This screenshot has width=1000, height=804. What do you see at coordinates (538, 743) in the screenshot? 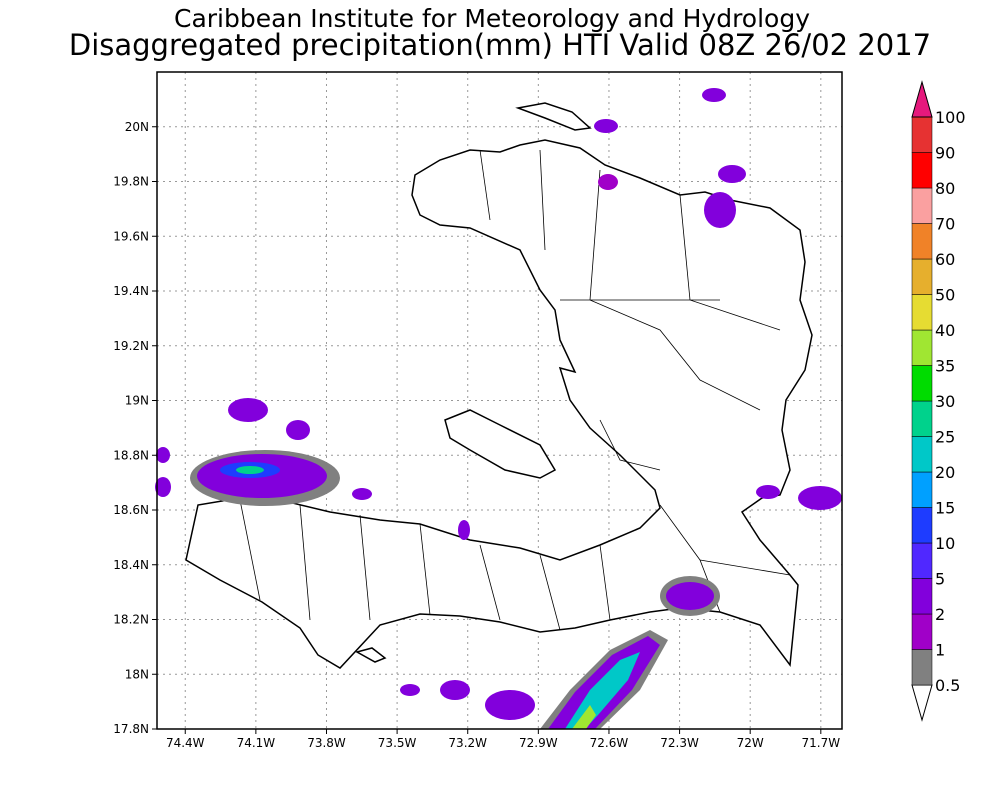
I see `x-tick-label: 72.9W` at bounding box center [538, 743].